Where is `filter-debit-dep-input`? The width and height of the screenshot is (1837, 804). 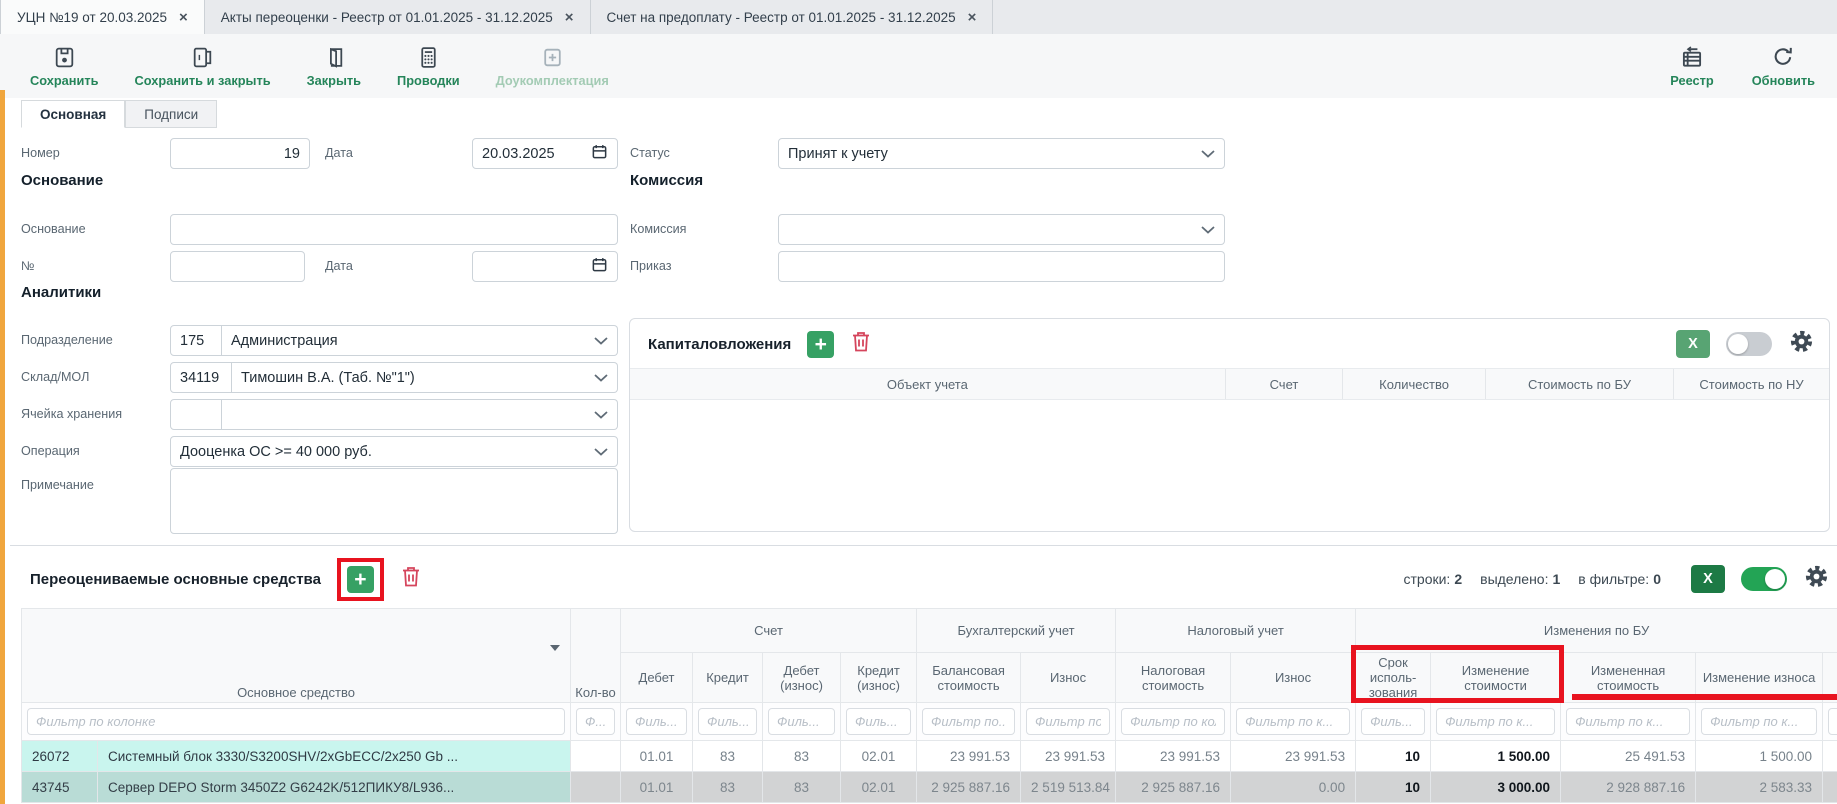 filter-debit-dep-input is located at coordinates (802, 721).